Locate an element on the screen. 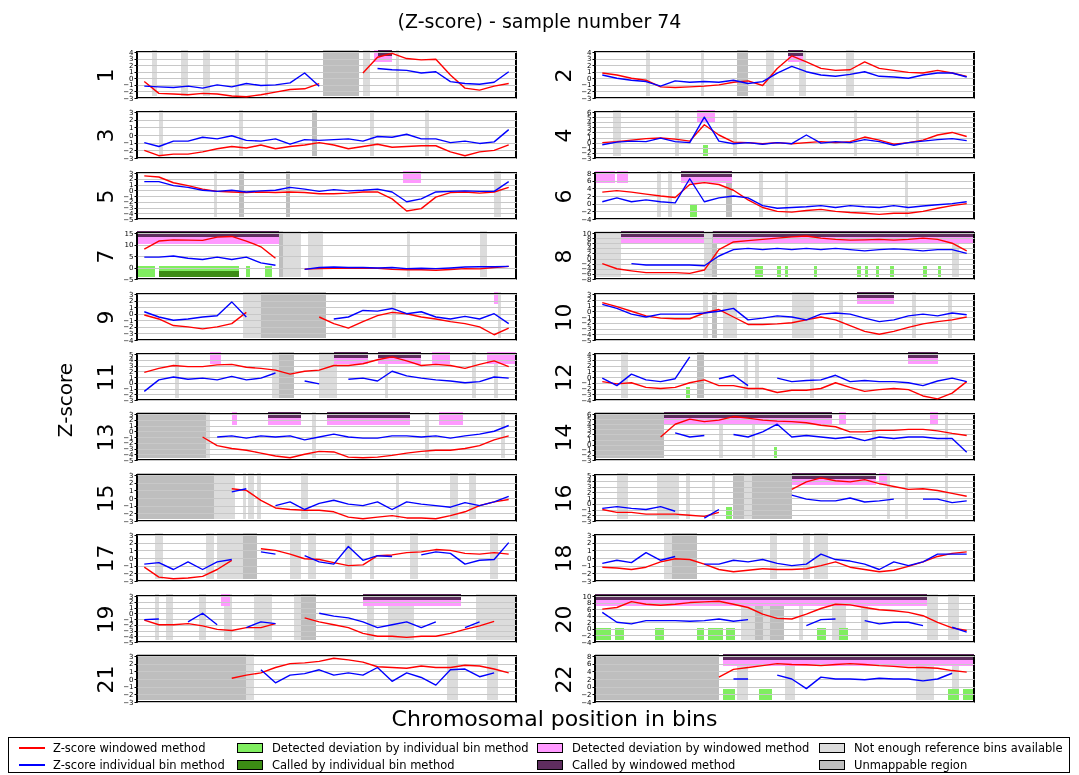 The height and width of the screenshot is (775, 1079). y-axis-title: 17 is located at coordinates (105, 558).